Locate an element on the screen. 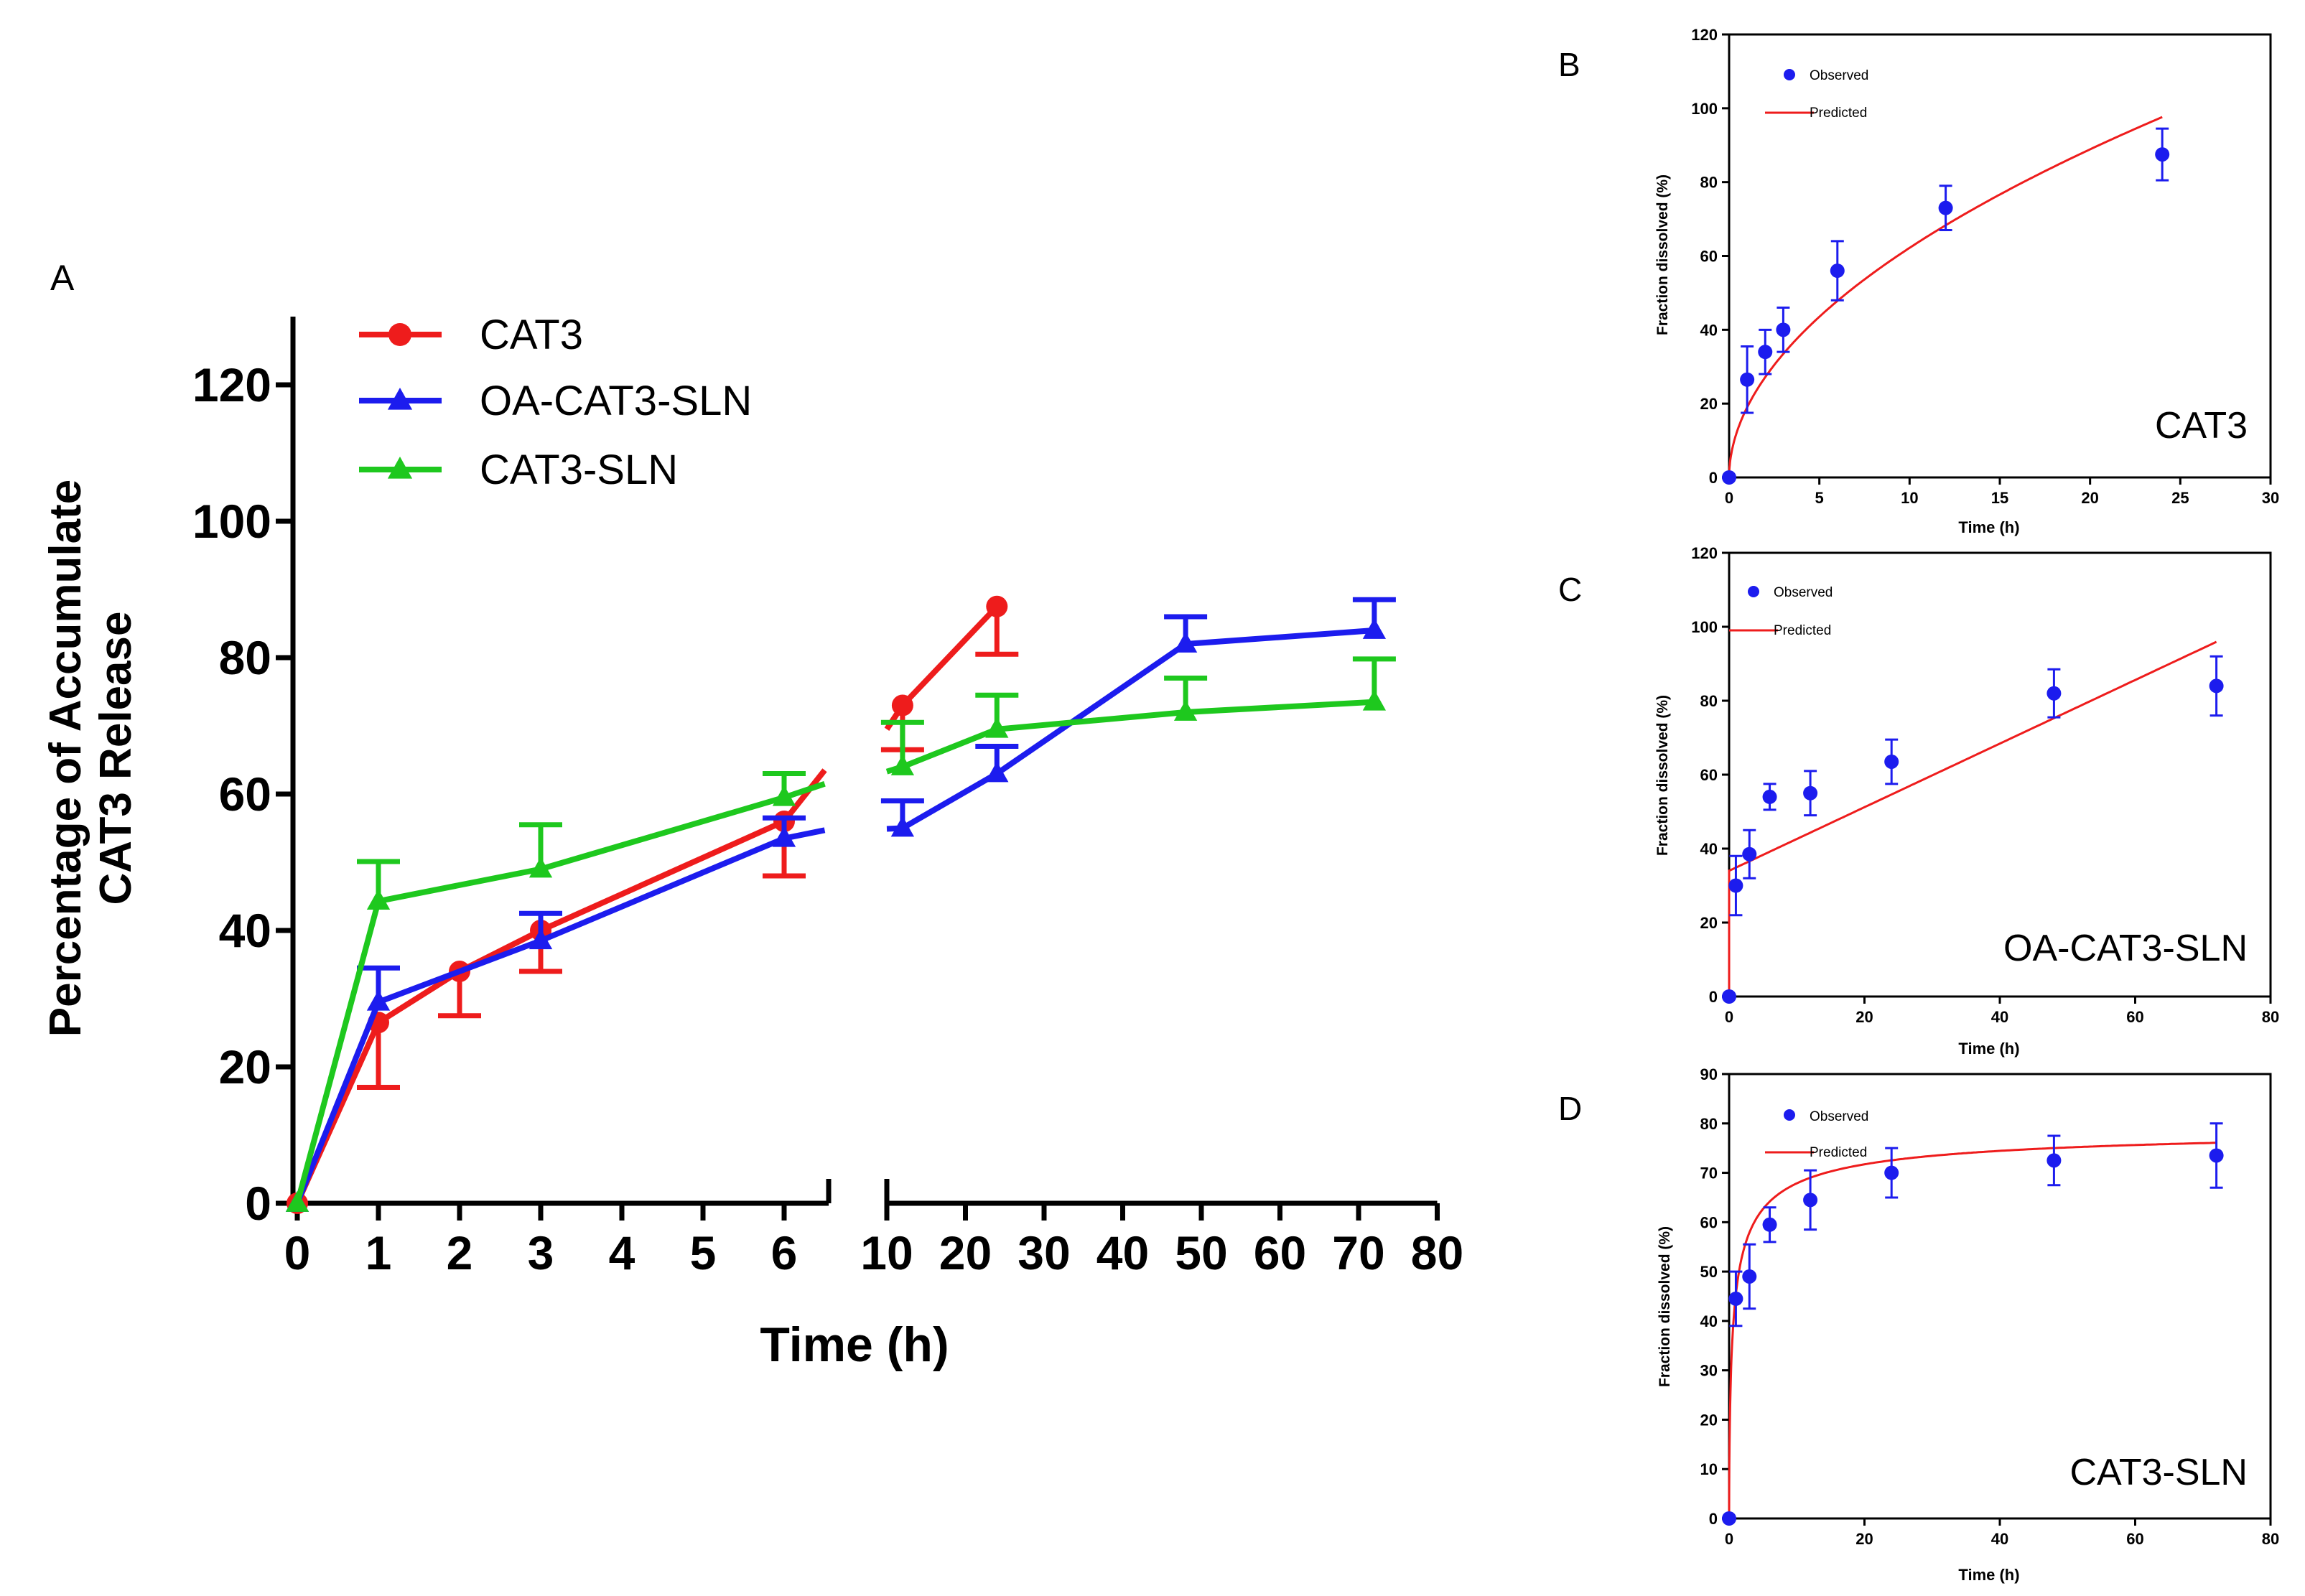 Image resolution: width=2305 pixels, height=1596 pixels. panel-b-x-tick-label: 30 is located at coordinates (2270, 498).